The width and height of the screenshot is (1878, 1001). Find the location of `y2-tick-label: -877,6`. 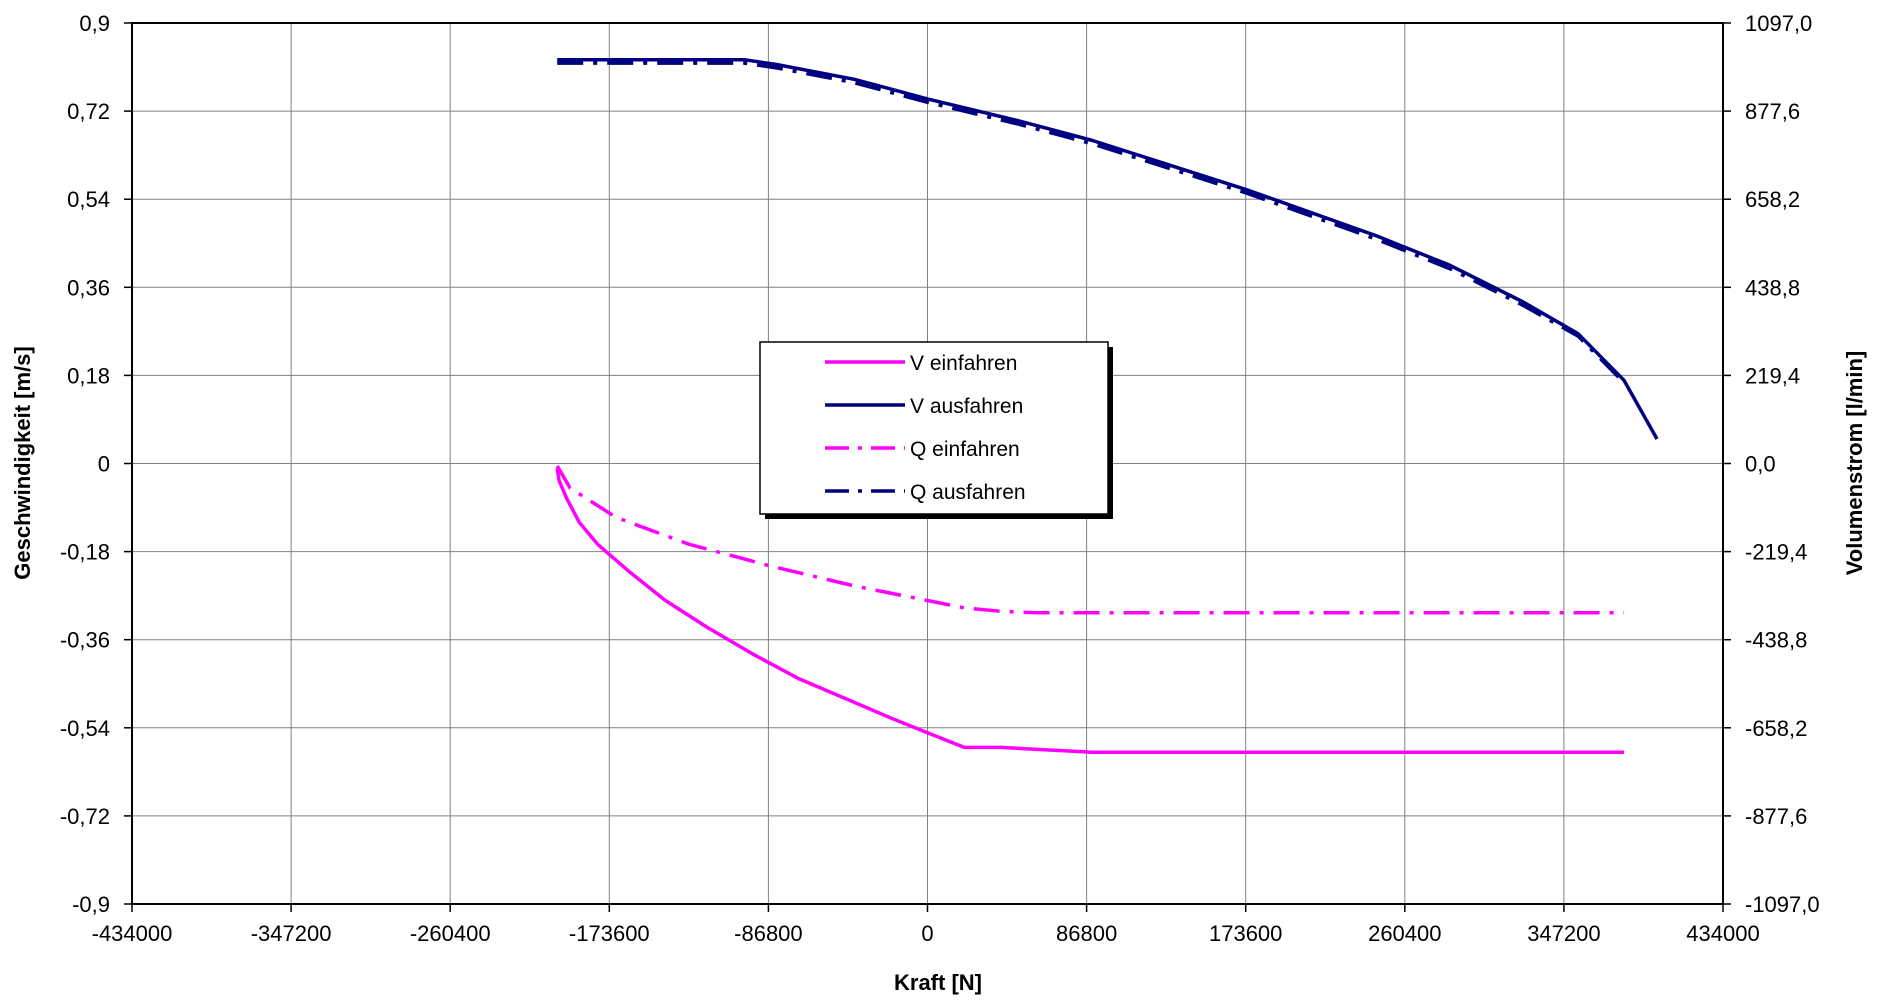

y2-tick-label: -877,6 is located at coordinates (1776, 816).